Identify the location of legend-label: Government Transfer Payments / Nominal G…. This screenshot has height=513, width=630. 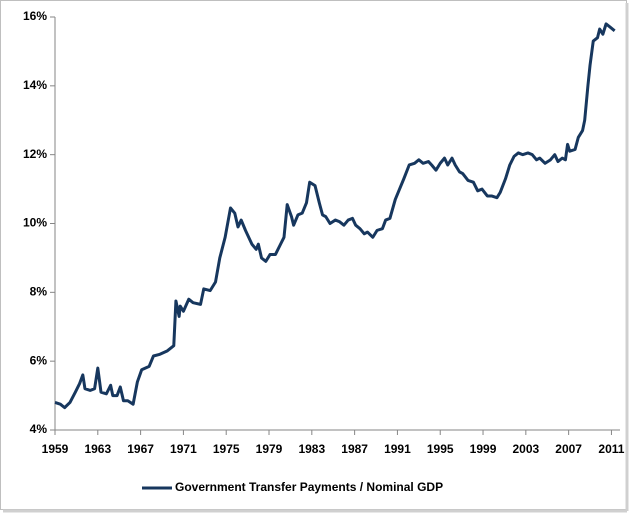
(309, 487).